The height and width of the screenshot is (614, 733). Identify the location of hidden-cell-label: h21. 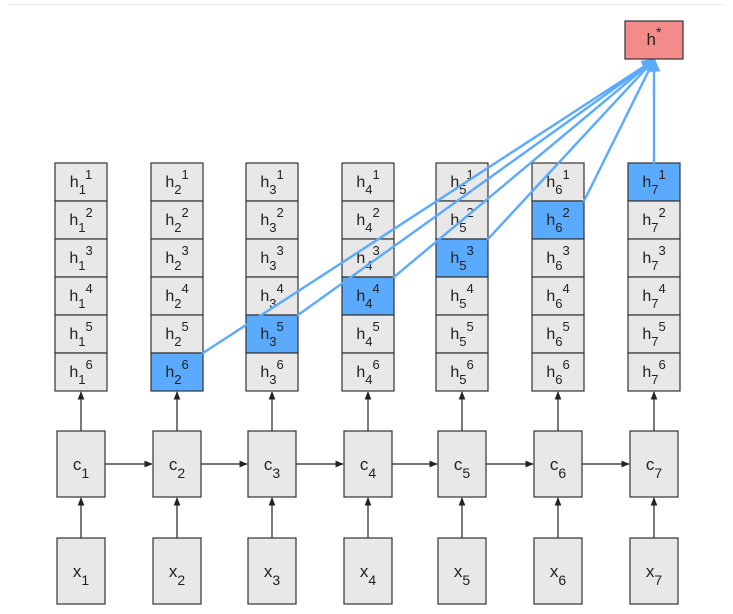
(176, 182).